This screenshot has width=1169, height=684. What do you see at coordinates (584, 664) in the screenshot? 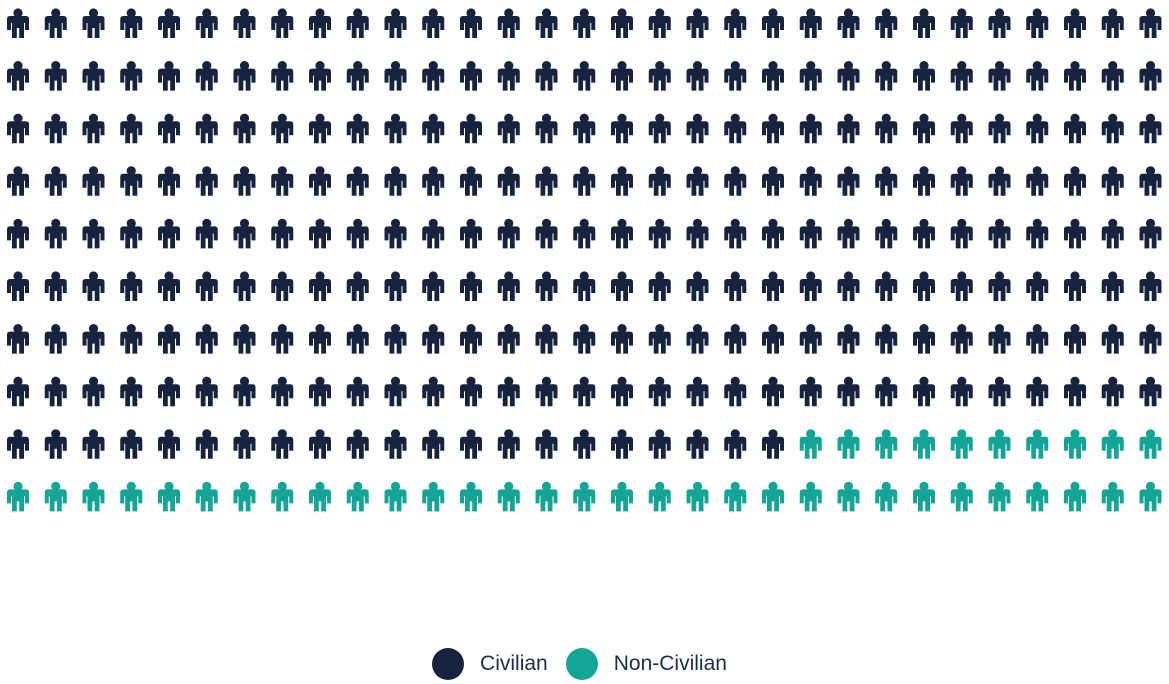
I see `legend: Civilian Non-Civilian` at bounding box center [584, 664].